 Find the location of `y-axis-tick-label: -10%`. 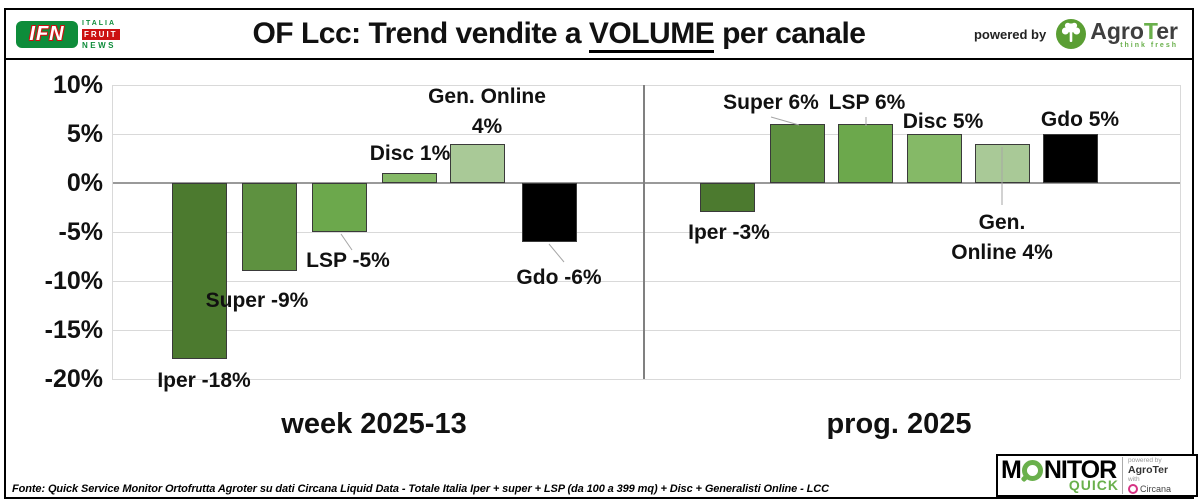

y-axis-tick-label: -10% is located at coordinates (73, 281).